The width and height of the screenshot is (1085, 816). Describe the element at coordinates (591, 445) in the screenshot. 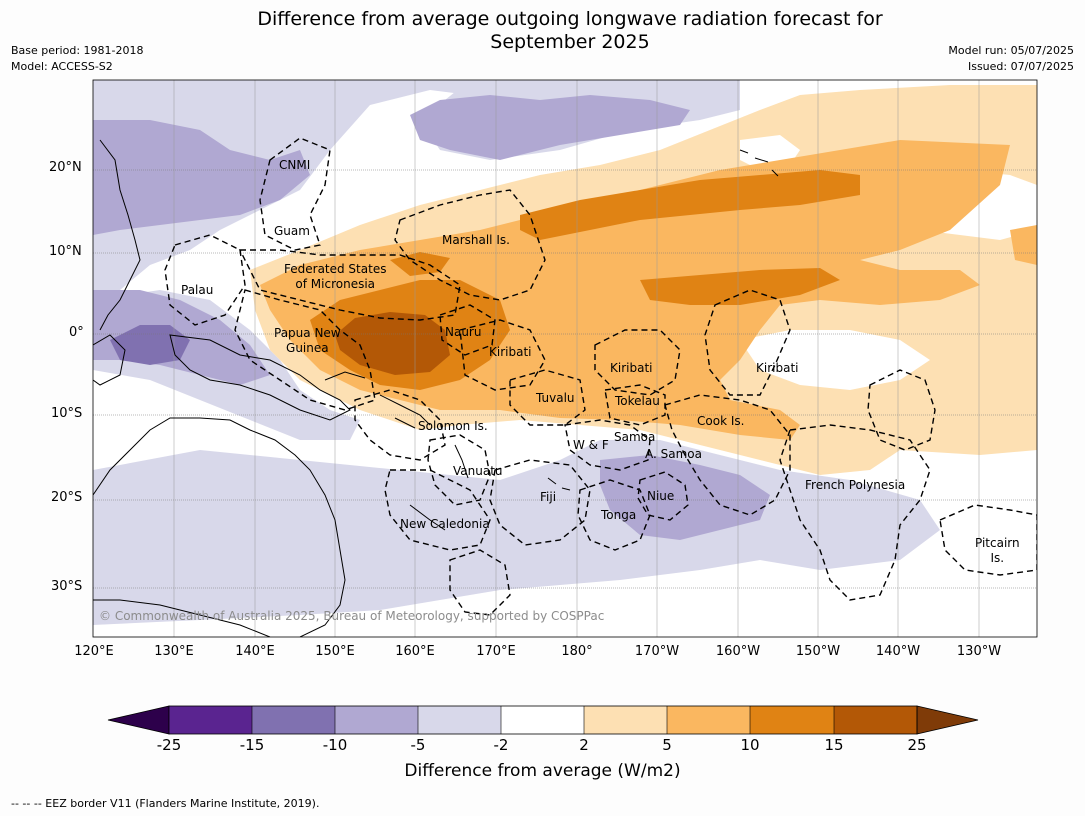

I see `label-wallis-futuna: W & F` at that location.